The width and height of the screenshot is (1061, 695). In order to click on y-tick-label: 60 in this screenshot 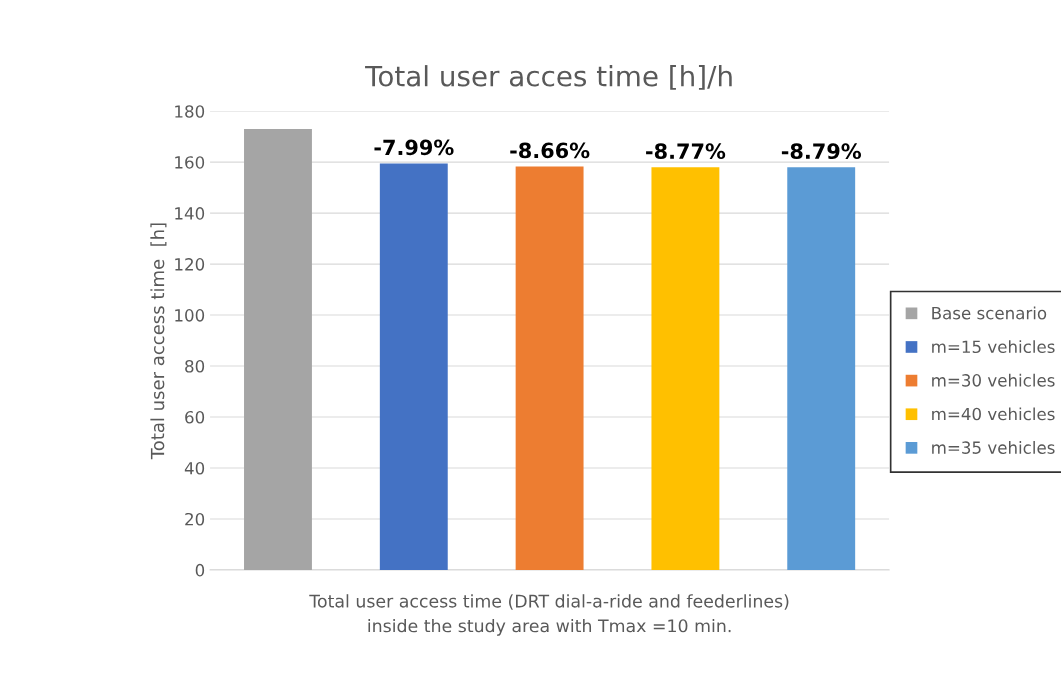, I will do `click(195, 417)`.